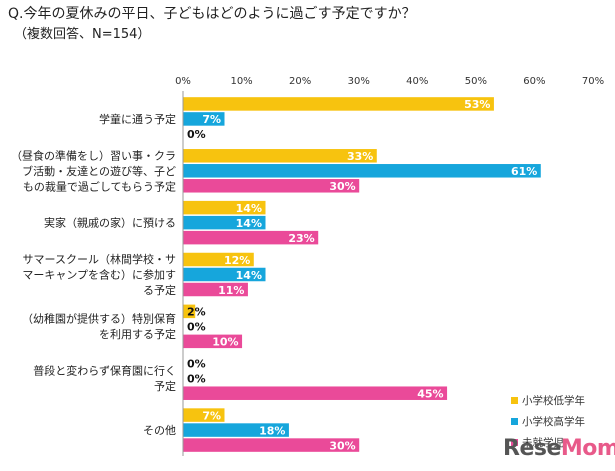 The image size is (615, 471). What do you see at coordinates (593, 81) in the screenshot?
I see `x-tick-label: 70%` at bounding box center [593, 81].